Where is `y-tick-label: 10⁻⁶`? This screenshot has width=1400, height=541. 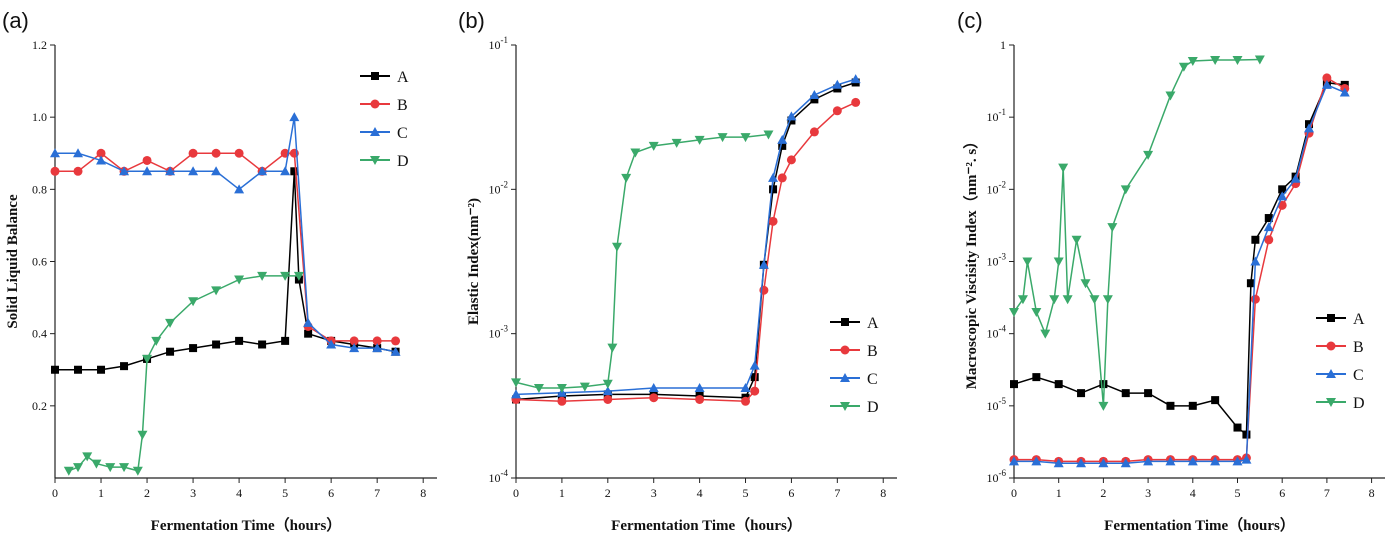
y-tick-label: 10⁻⁶ is located at coordinates (997, 476).